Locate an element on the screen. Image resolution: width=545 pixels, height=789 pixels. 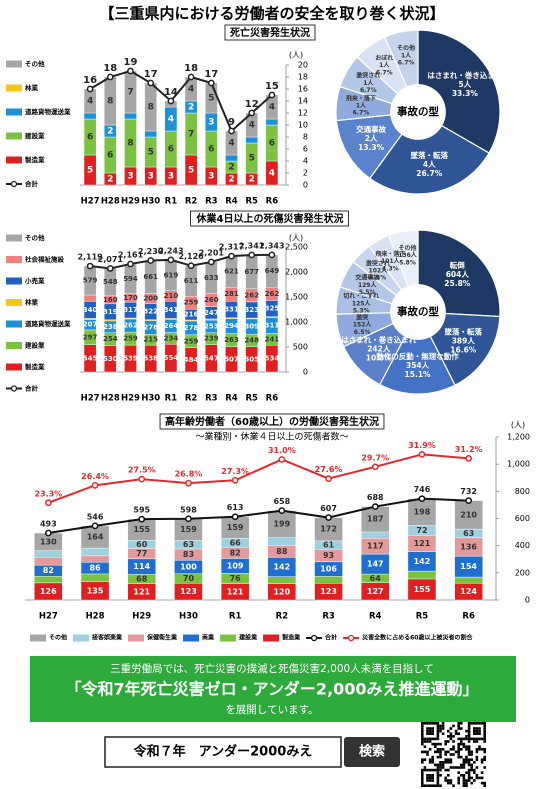
slice-value: 4人 is located at coordinates (429, 164).